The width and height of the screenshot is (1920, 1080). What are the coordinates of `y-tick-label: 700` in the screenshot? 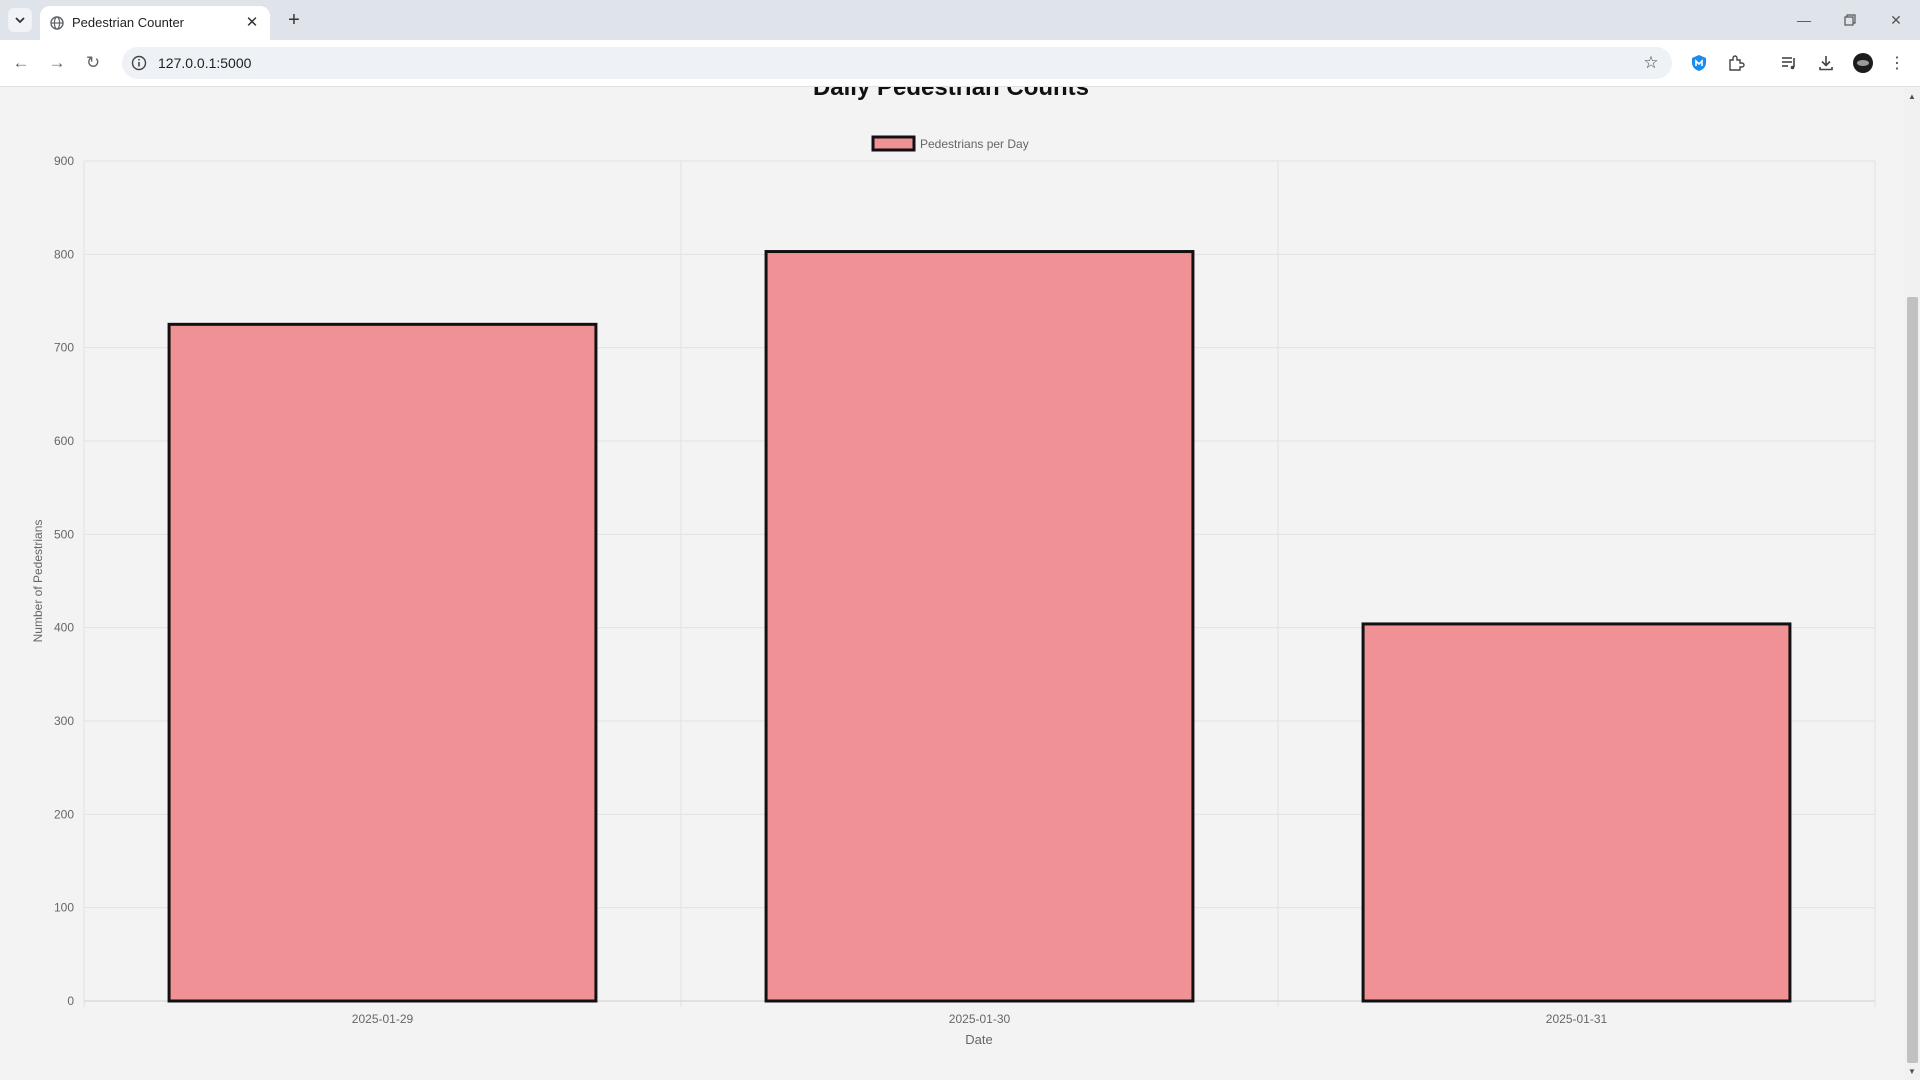 It's located at (64, 348).